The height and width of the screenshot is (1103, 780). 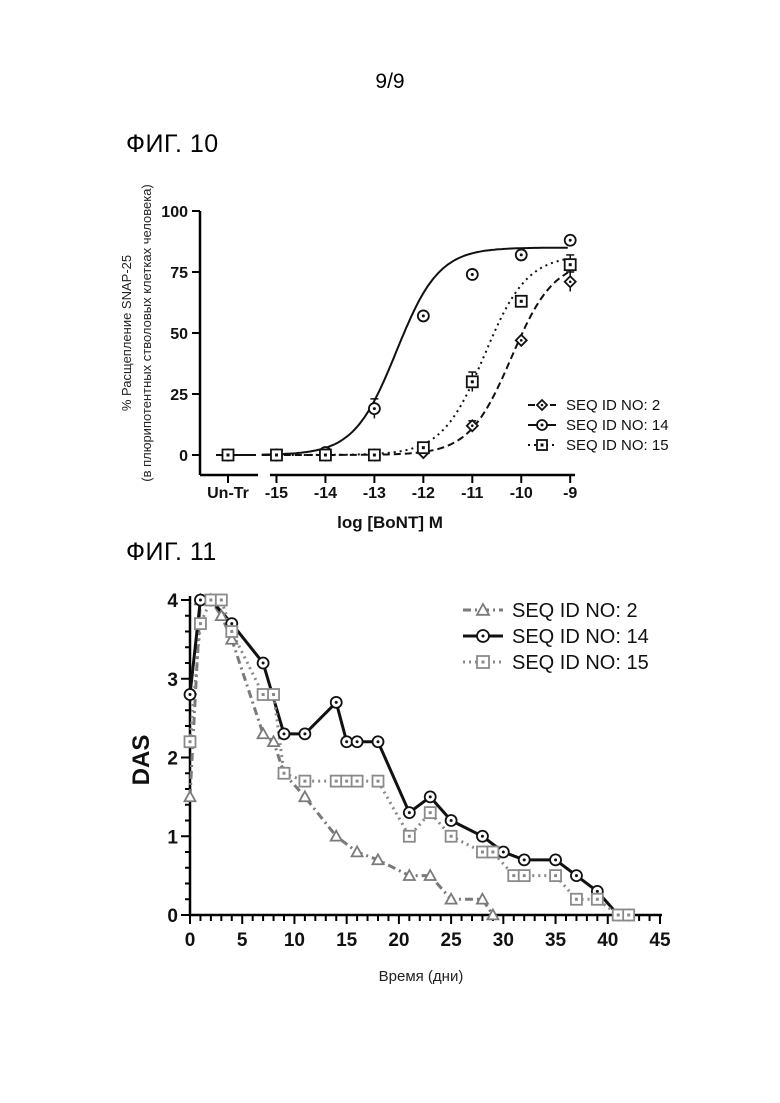 I want to click on x-tick-label: 30, so click(x=503, y=940).